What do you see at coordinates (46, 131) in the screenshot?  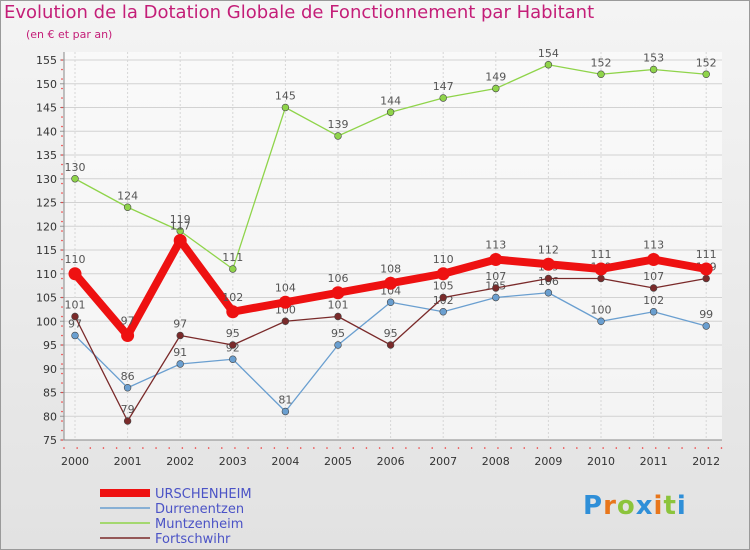 I see `y-tick-label: 140` at bounding box center [46, 131].